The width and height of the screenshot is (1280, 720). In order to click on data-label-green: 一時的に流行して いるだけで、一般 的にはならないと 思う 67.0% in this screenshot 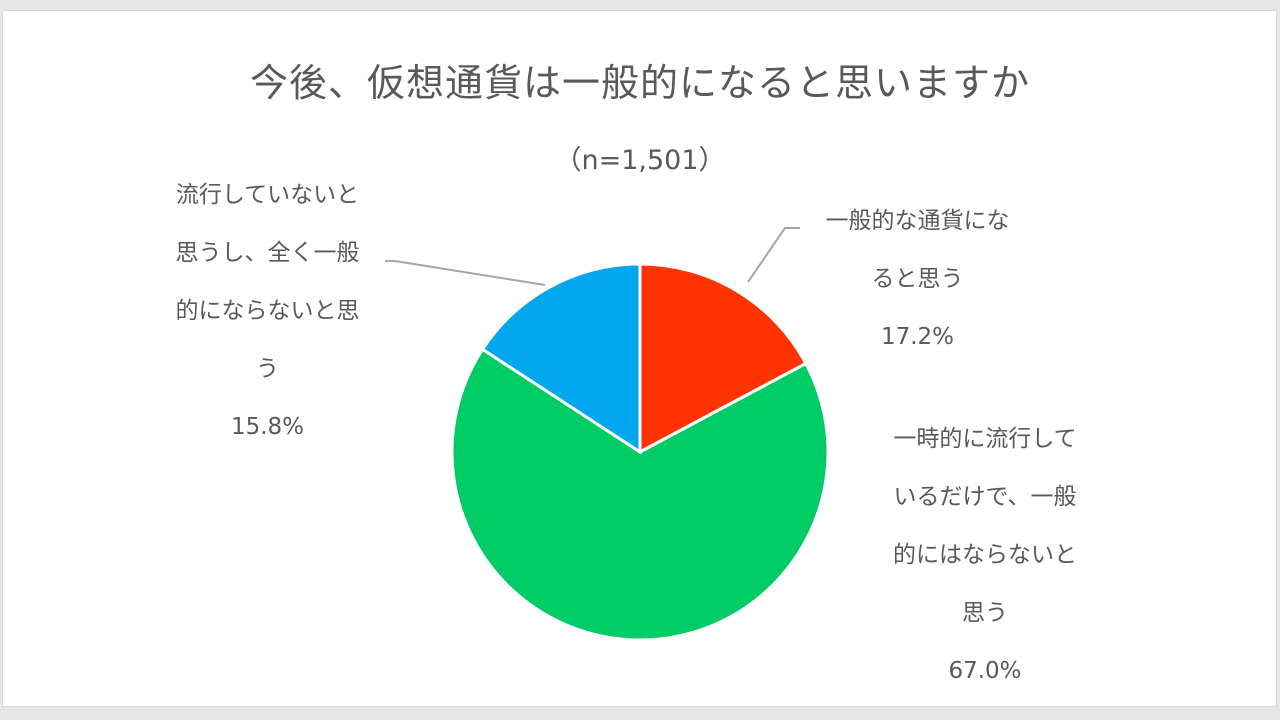, I will do `click(985, 555)`.